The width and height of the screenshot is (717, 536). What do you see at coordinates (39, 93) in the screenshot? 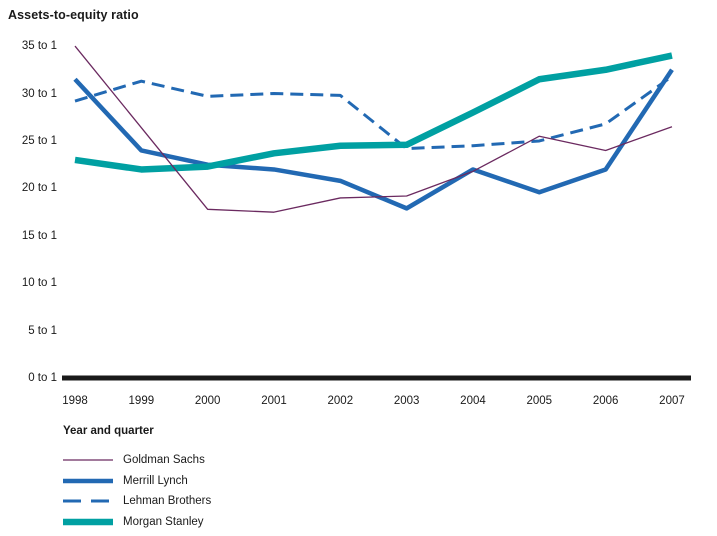
I see `y-tick-label: 30 to 1` at bounding box center [39, 93].